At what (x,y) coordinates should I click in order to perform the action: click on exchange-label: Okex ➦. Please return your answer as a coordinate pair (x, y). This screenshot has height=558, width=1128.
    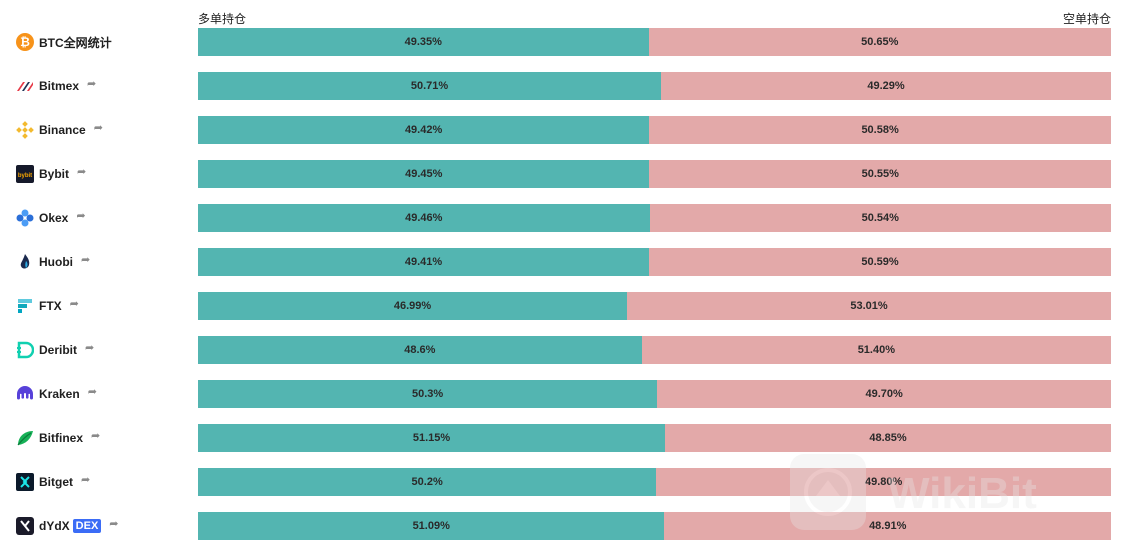
    Looking at the image, I should click on (51, 218).